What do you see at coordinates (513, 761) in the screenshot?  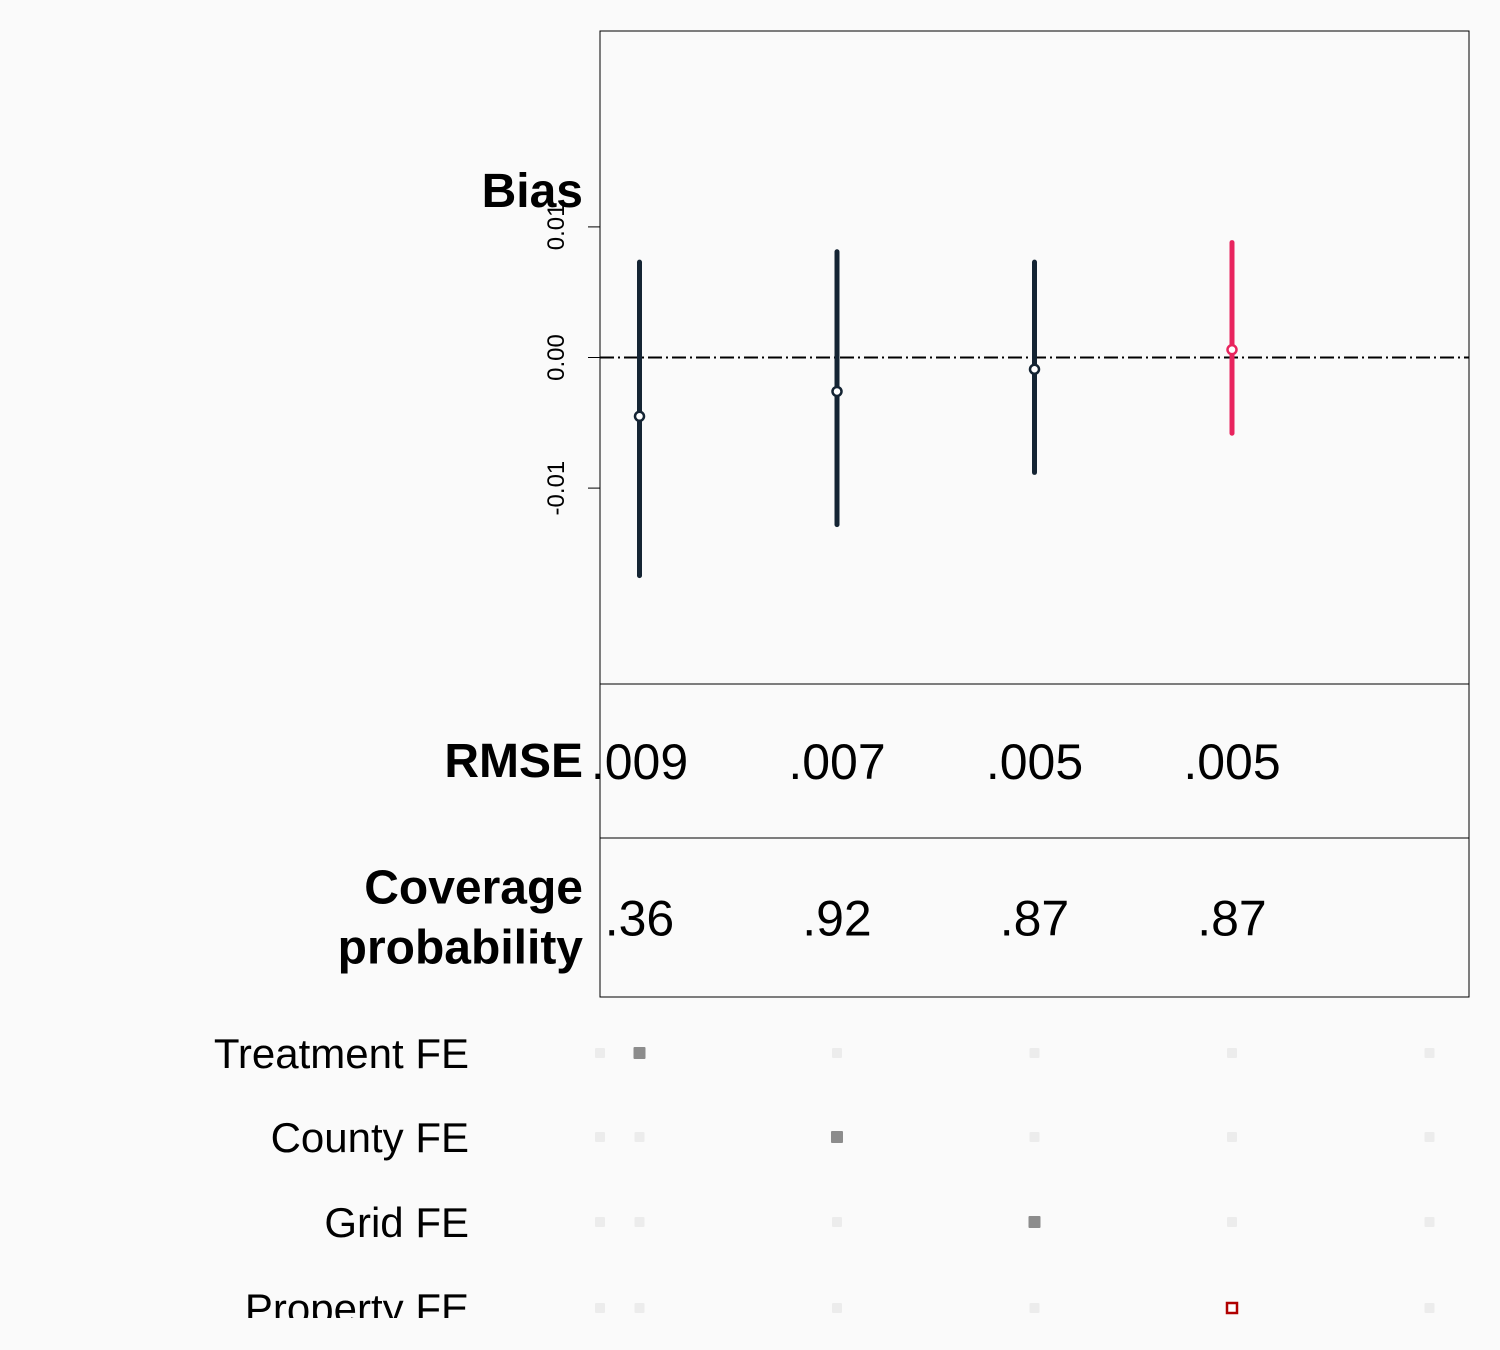 I see `metric-label: RMSE` at bounding box center [513, 761].